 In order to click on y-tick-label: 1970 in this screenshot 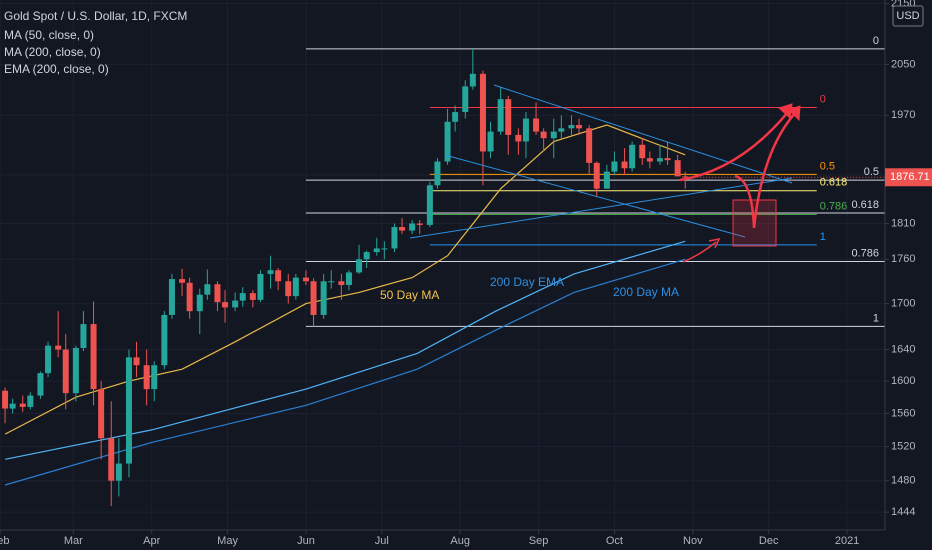, I will do `click(903, 115)`.